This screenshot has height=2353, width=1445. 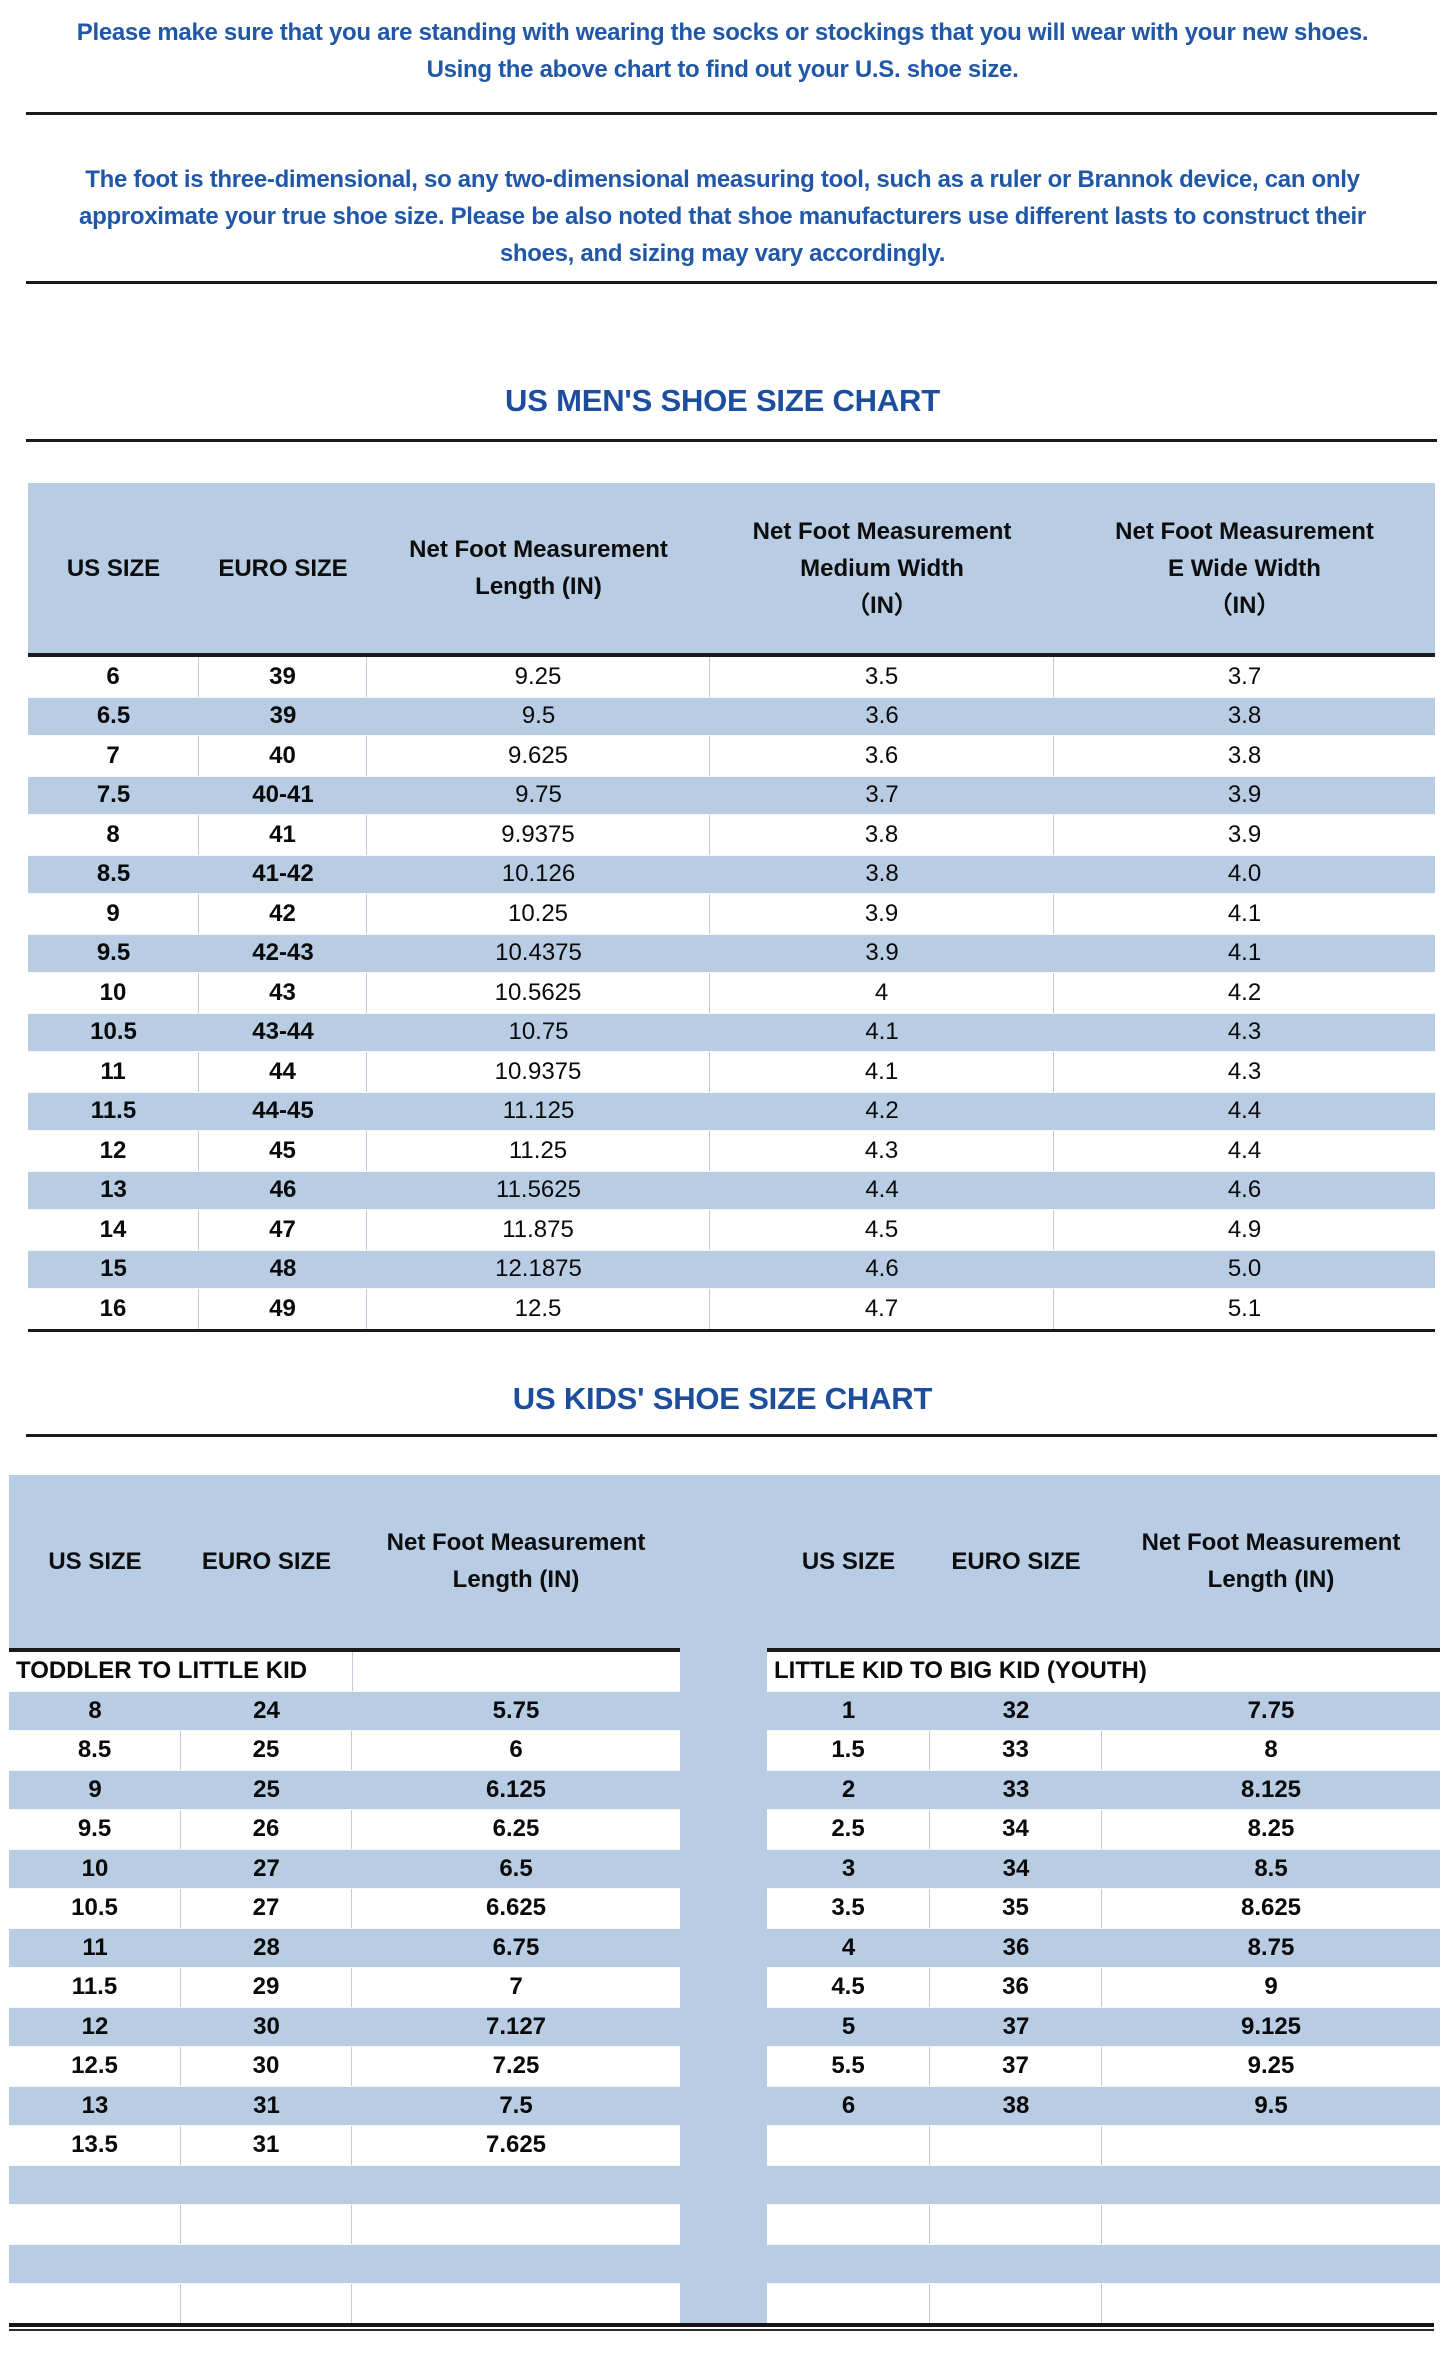 I want to click on table-cell: 10.4375, so click(x=538, y=953).